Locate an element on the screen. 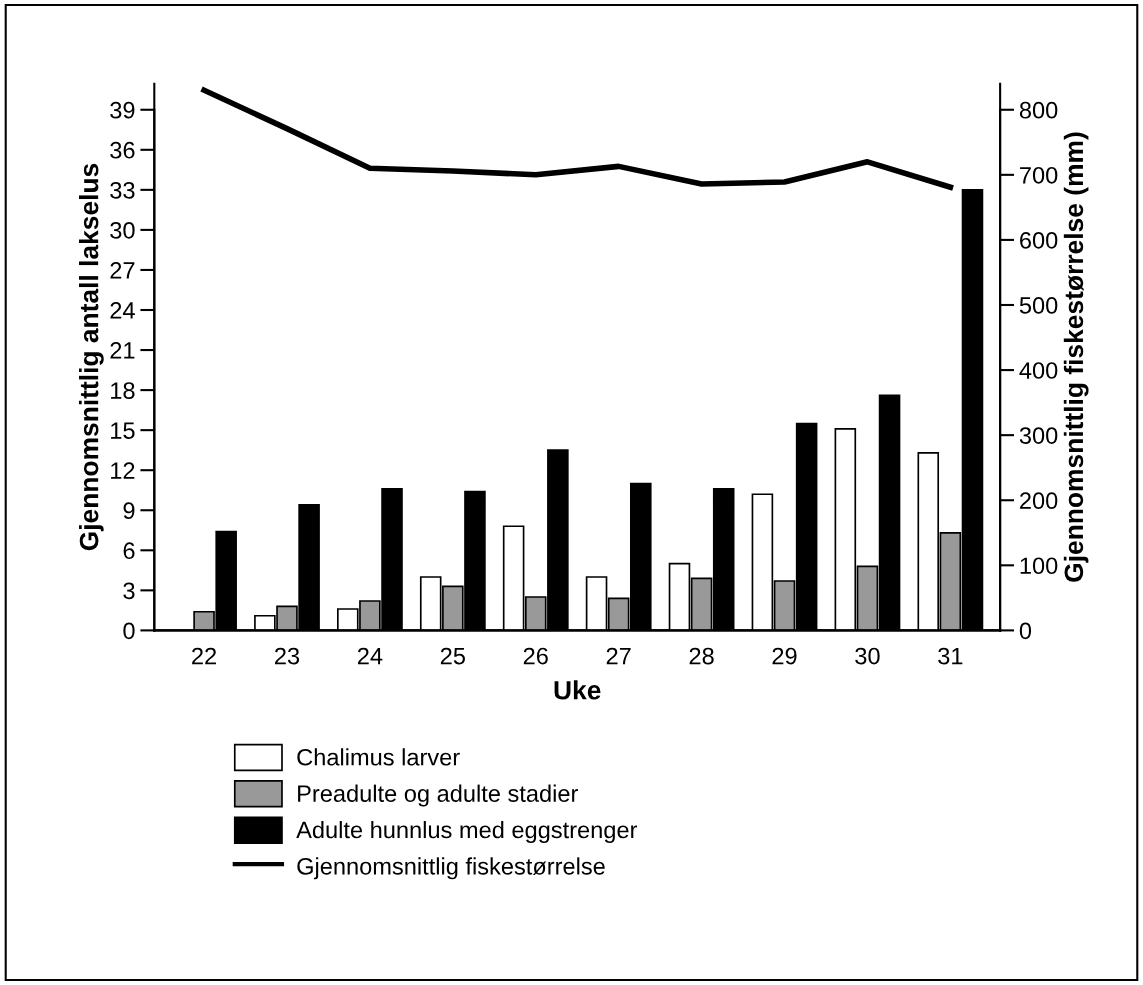  y-tick-label: 33 is located at coordinates (122, 190).